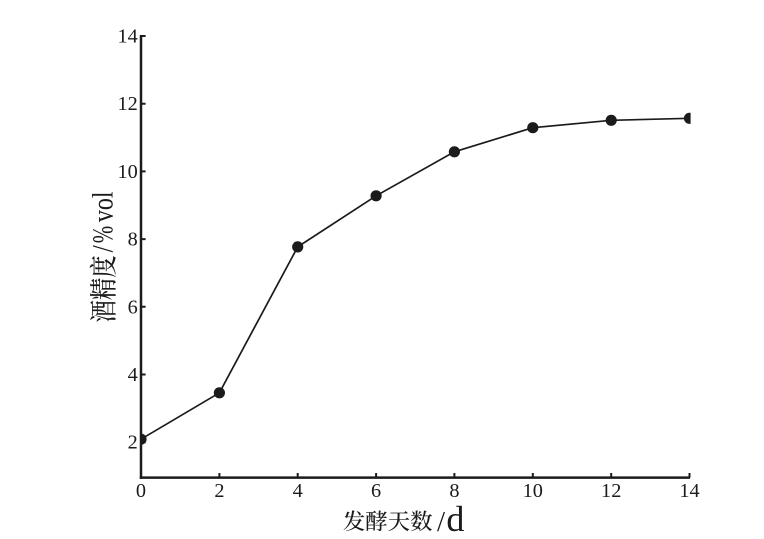  I want to click on svg-text: d, so click(455, 519).